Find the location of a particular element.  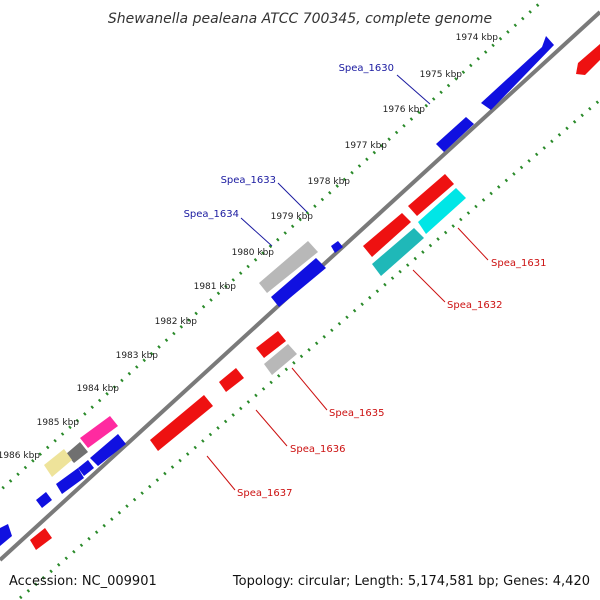

gene-label-spea-1633: Spea_1633 is located at coordinates (248, 180).